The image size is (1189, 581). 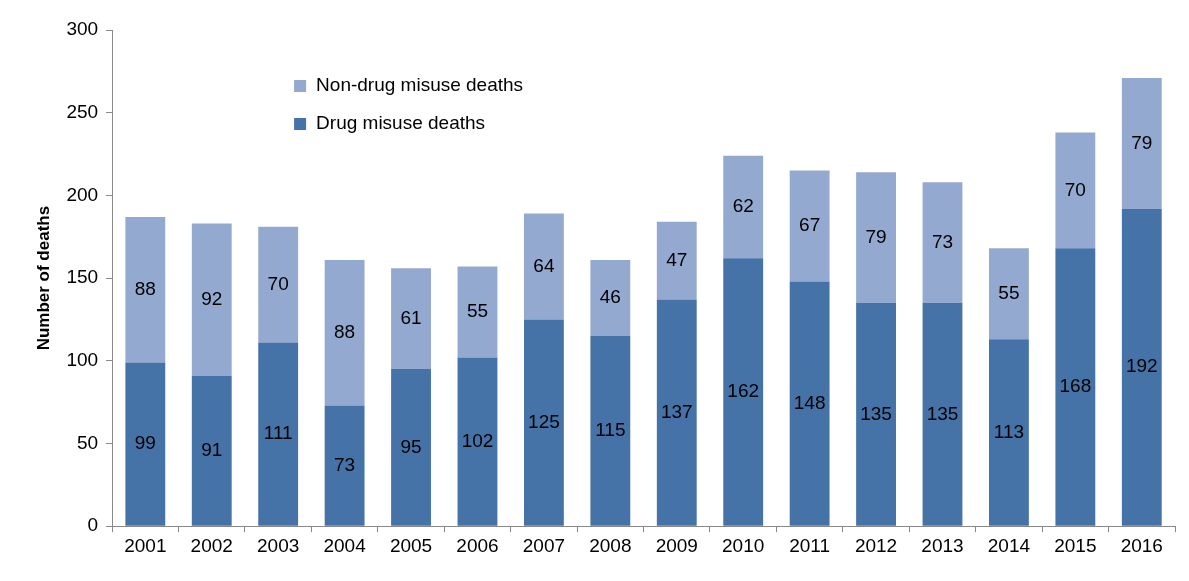 I want to click on x-tick-label: 2009, so click(x=676, y=545).